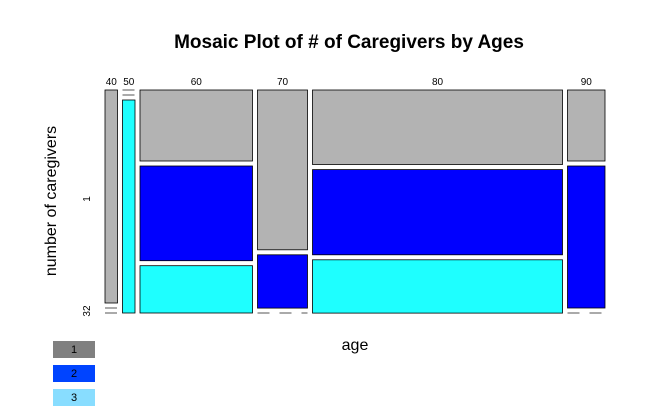  Describe the element at coordinates (438, 82) in the screenshot. I see `x-tick-label-80: 80` at that location.